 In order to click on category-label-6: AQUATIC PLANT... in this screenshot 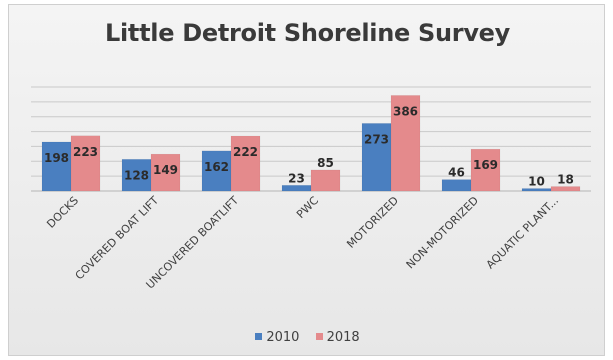, I will do `click(522, 232)`.